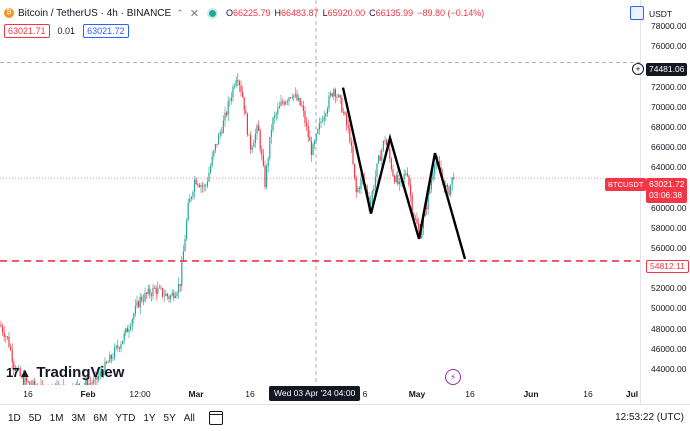  I want to click on market-status-icon, so click(212, 13).